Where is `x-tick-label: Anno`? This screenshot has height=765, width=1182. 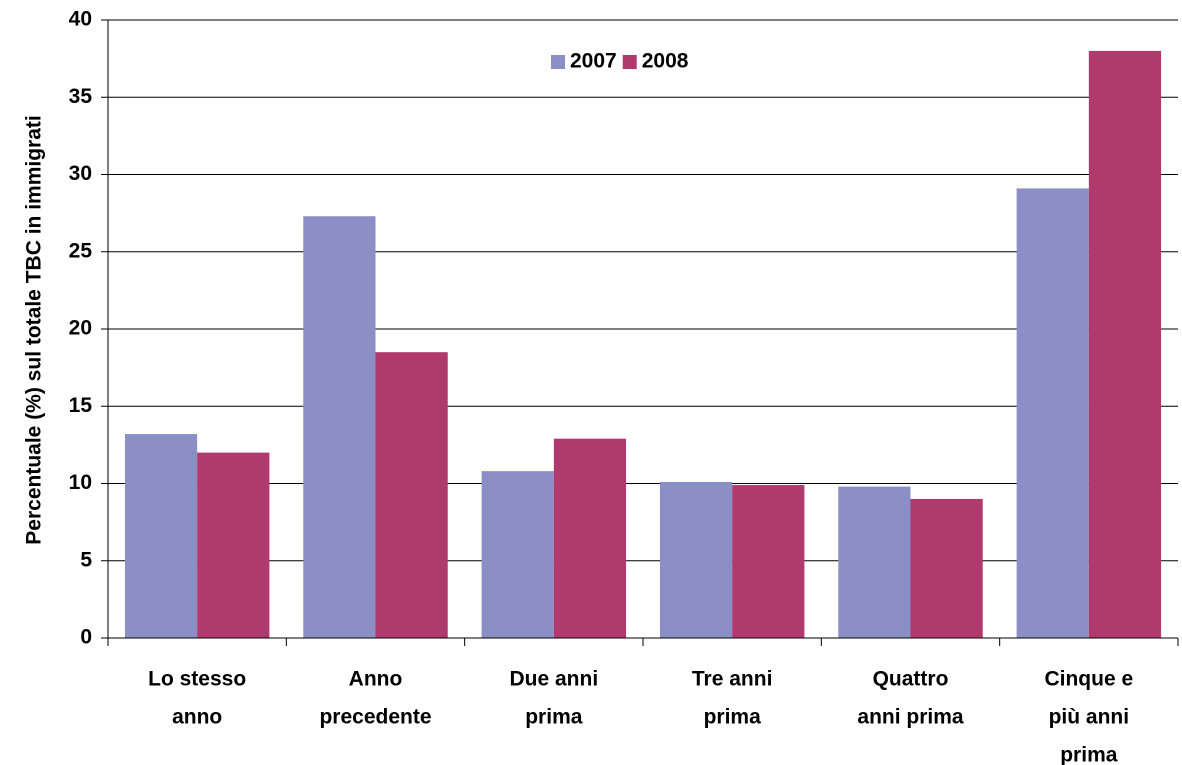 x-tick-label: Anno is located at coordinates (376, 679).